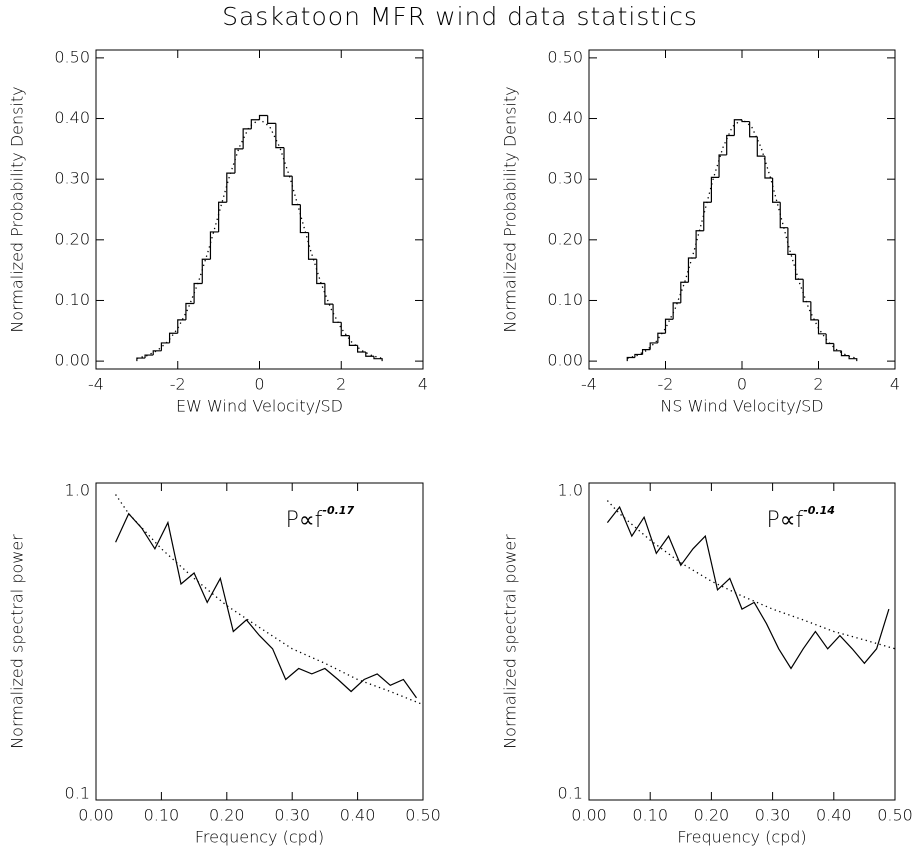 This screenshot has height=860, width=921. I want to click on y-tick-label: 0.20, so click(72, 238).